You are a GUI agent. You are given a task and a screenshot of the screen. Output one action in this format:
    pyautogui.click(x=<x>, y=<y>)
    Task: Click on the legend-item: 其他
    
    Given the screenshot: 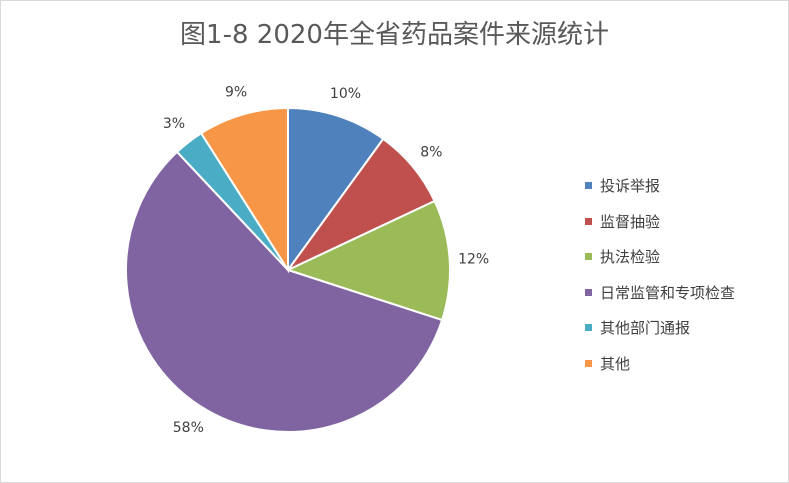 What is the action you would take?
    pyautogui.click(x=660, y=364)
    